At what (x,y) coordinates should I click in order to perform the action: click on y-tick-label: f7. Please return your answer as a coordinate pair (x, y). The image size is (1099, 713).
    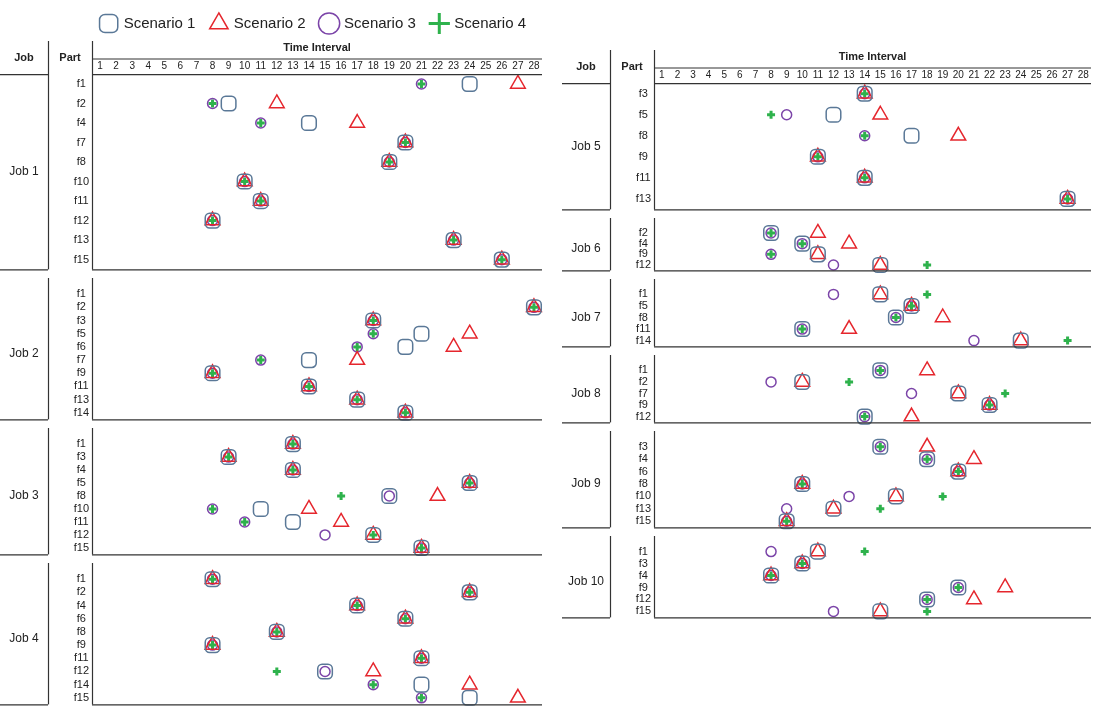
    Looking at the image, I should click on (643, 392).